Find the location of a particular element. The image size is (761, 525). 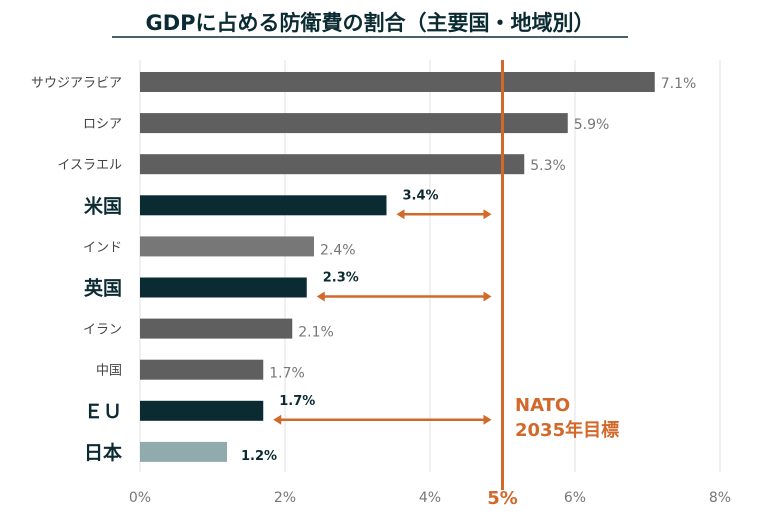

category-label: イラン is located at coordinates (102, 330).